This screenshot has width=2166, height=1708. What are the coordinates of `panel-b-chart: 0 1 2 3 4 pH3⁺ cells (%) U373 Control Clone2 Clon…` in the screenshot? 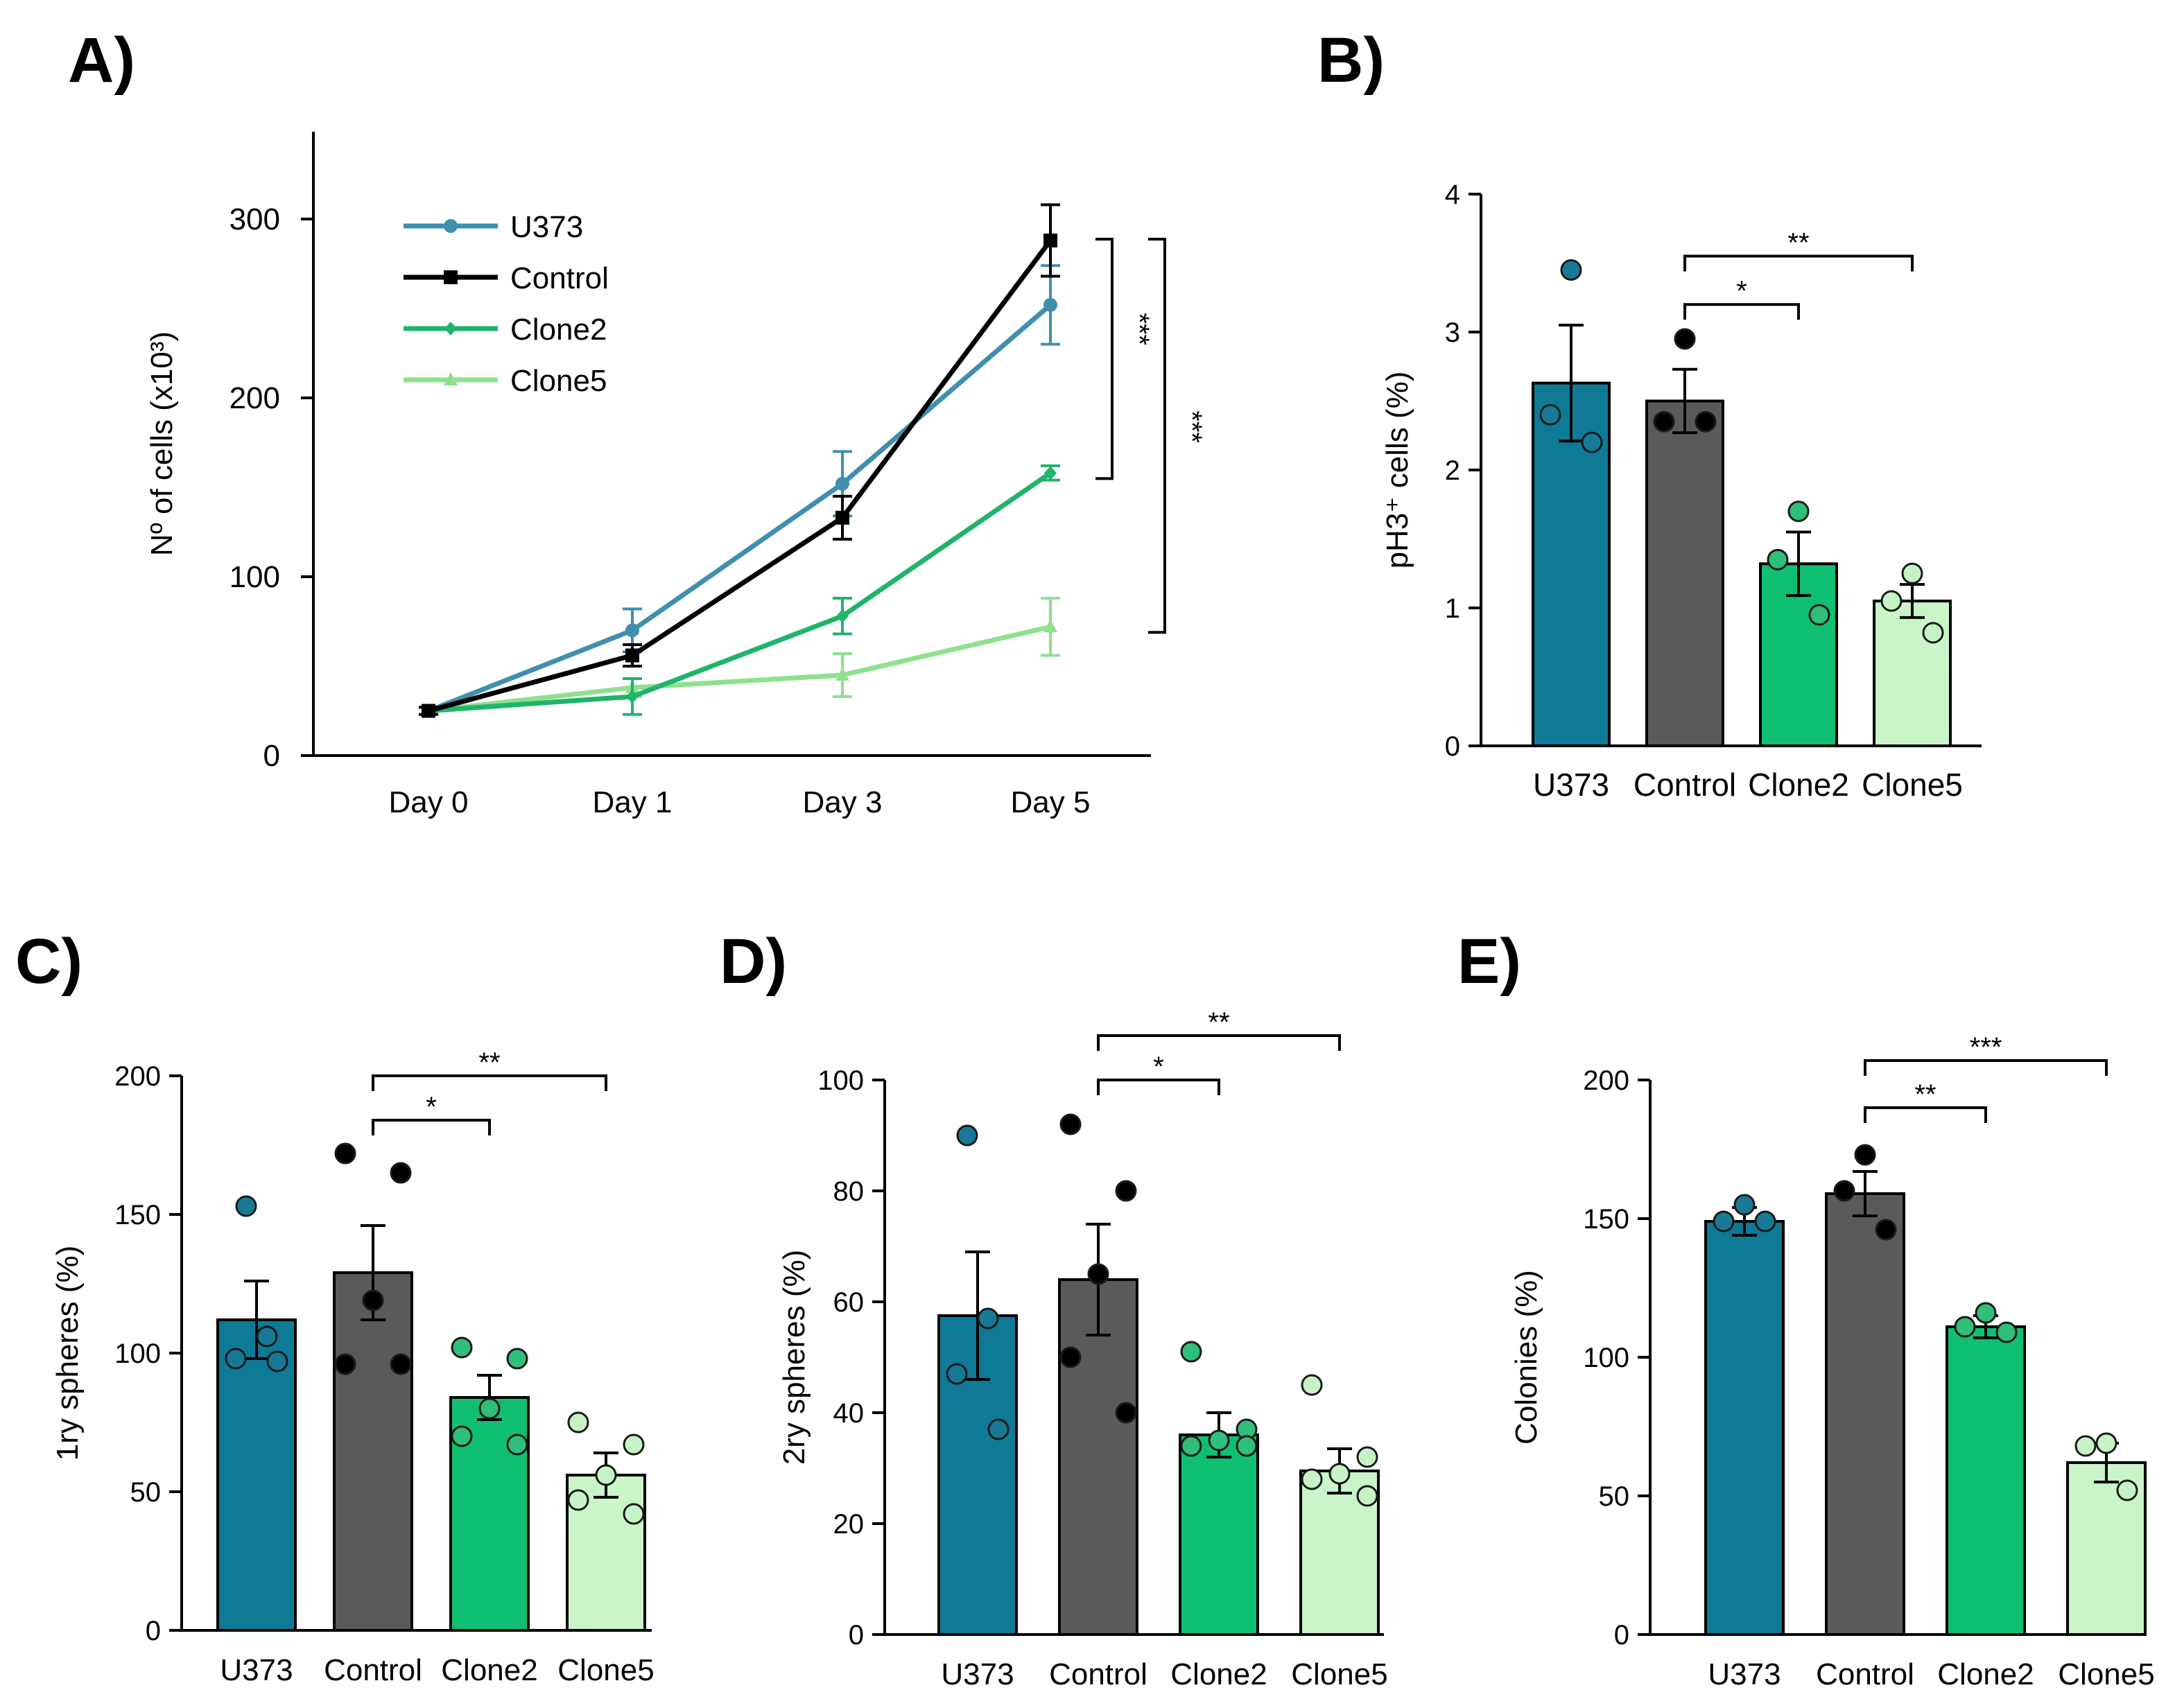 It's located at (1681, 491).